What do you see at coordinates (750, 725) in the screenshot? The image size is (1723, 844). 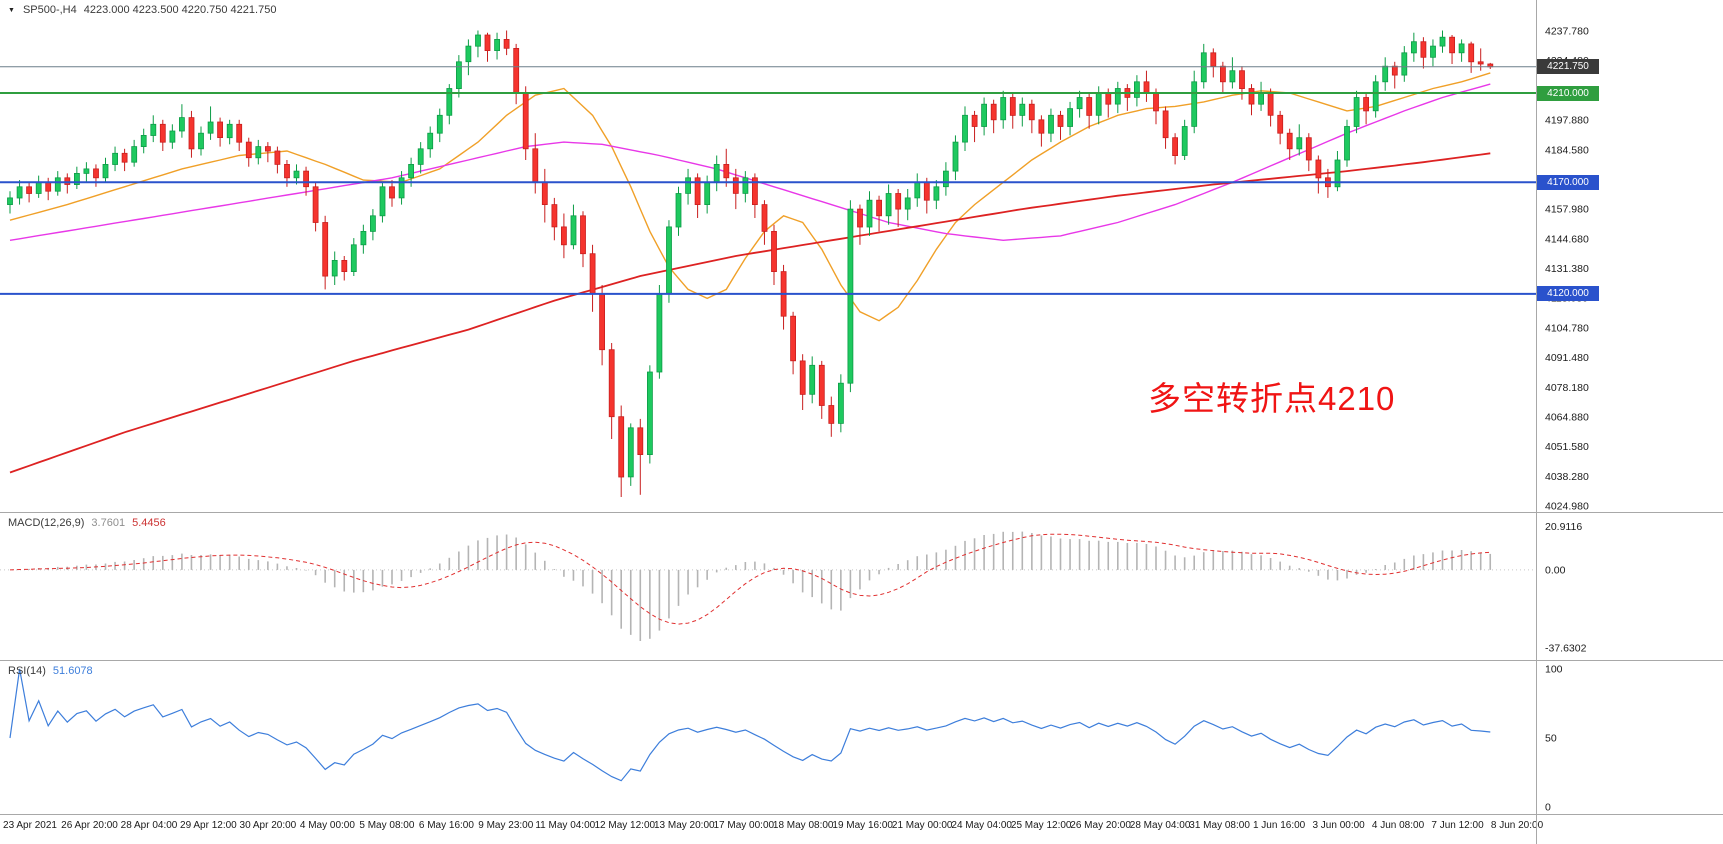 I see `rsi-line` at bounding box center [750, 725].